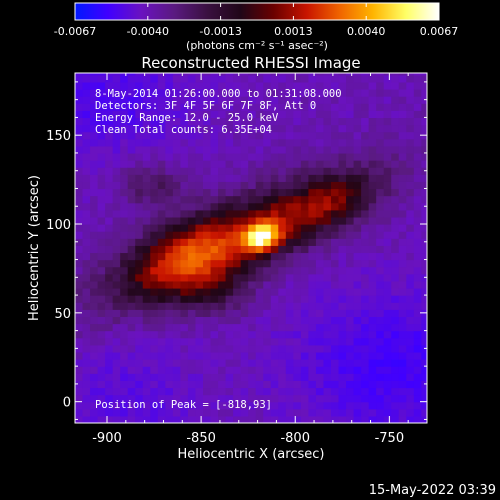 This screenshot has height=500, width=500. Describe the element at coordinates (220, 31) in the screenshot. I see `colorbar-tick-label: -0.0013` at that location.